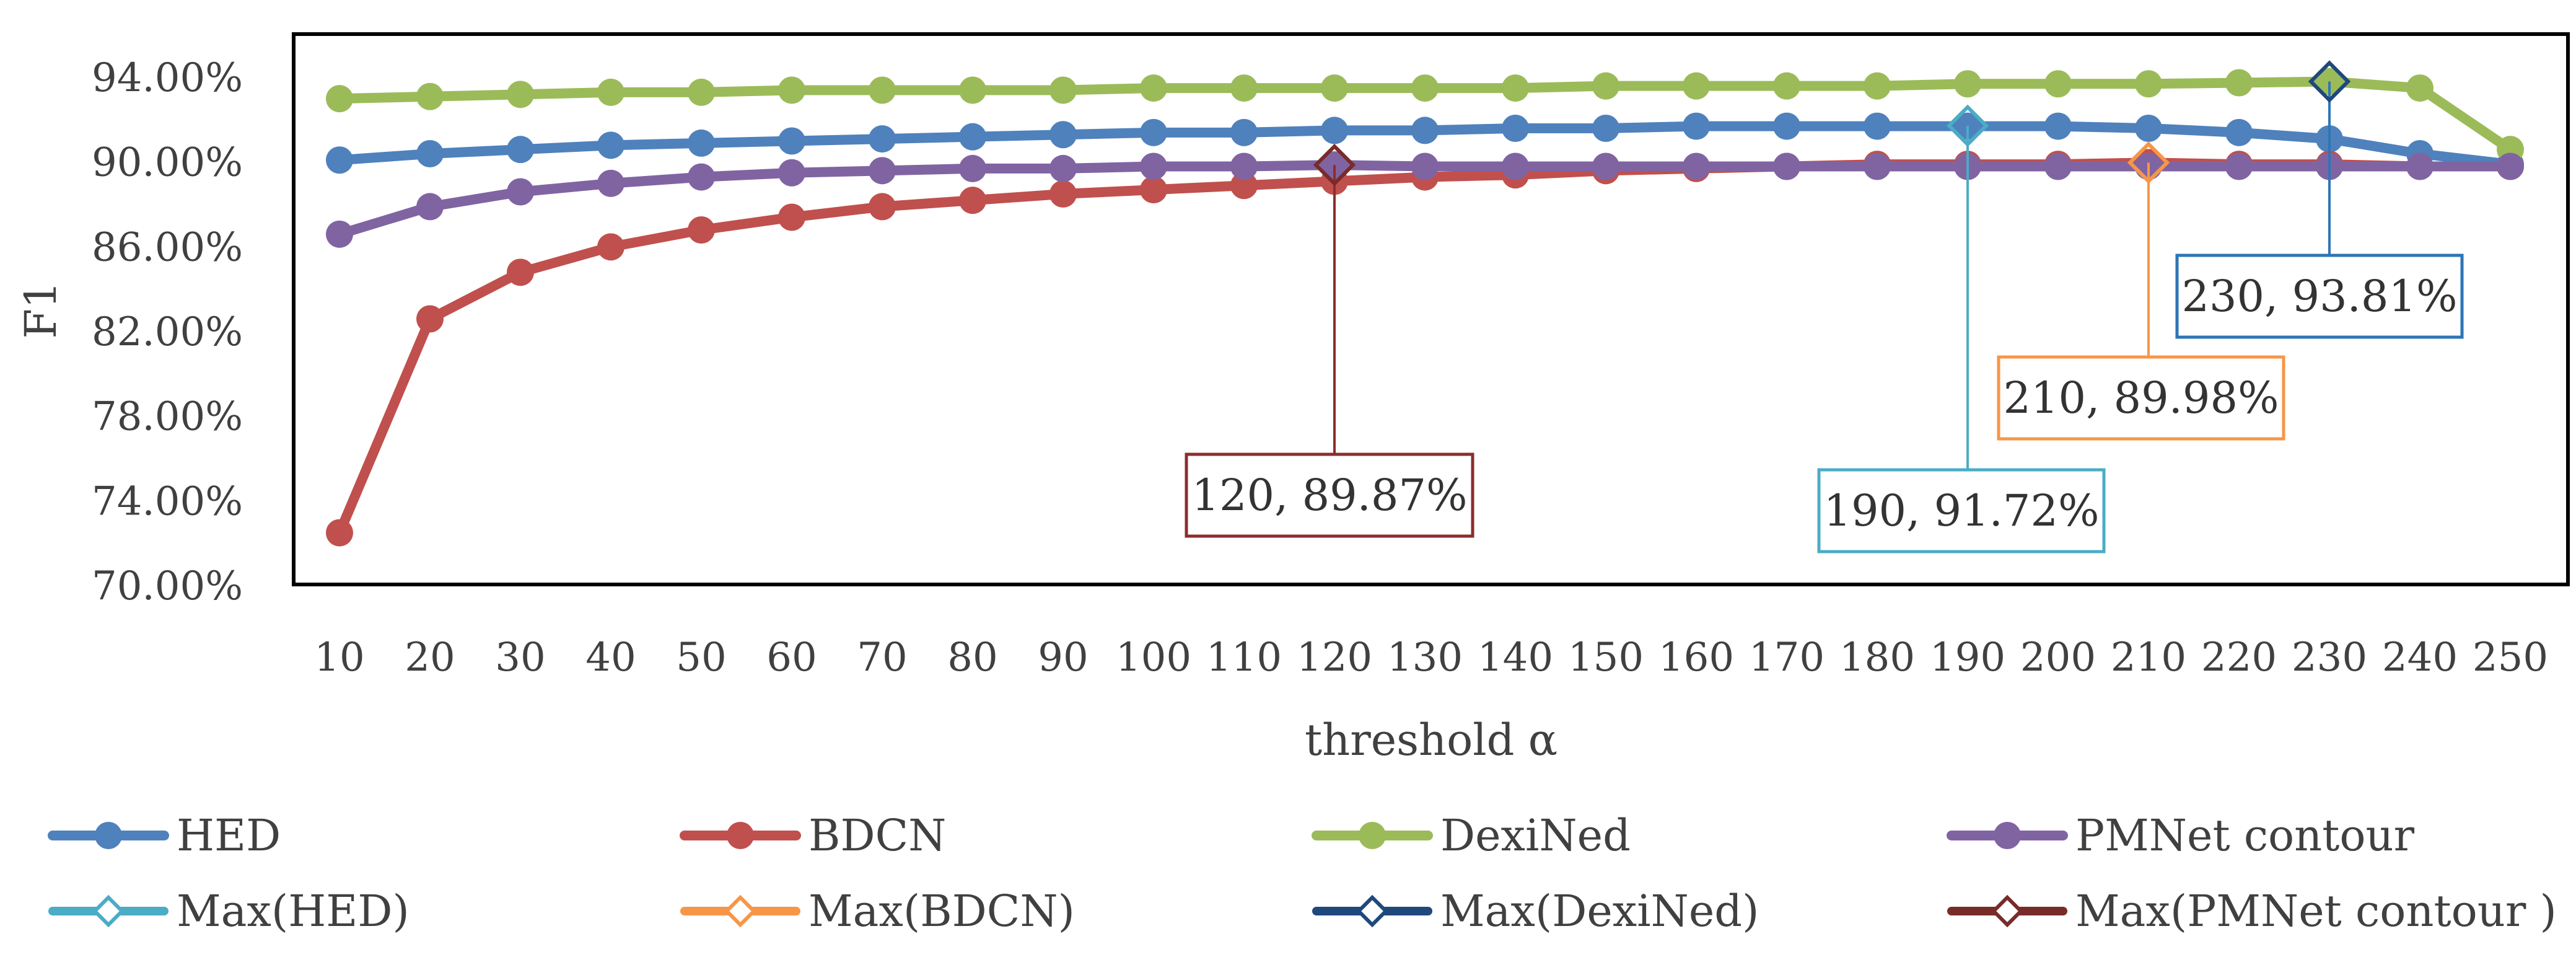  I want to click on x-tick-label: 90, so click(1063, 658).